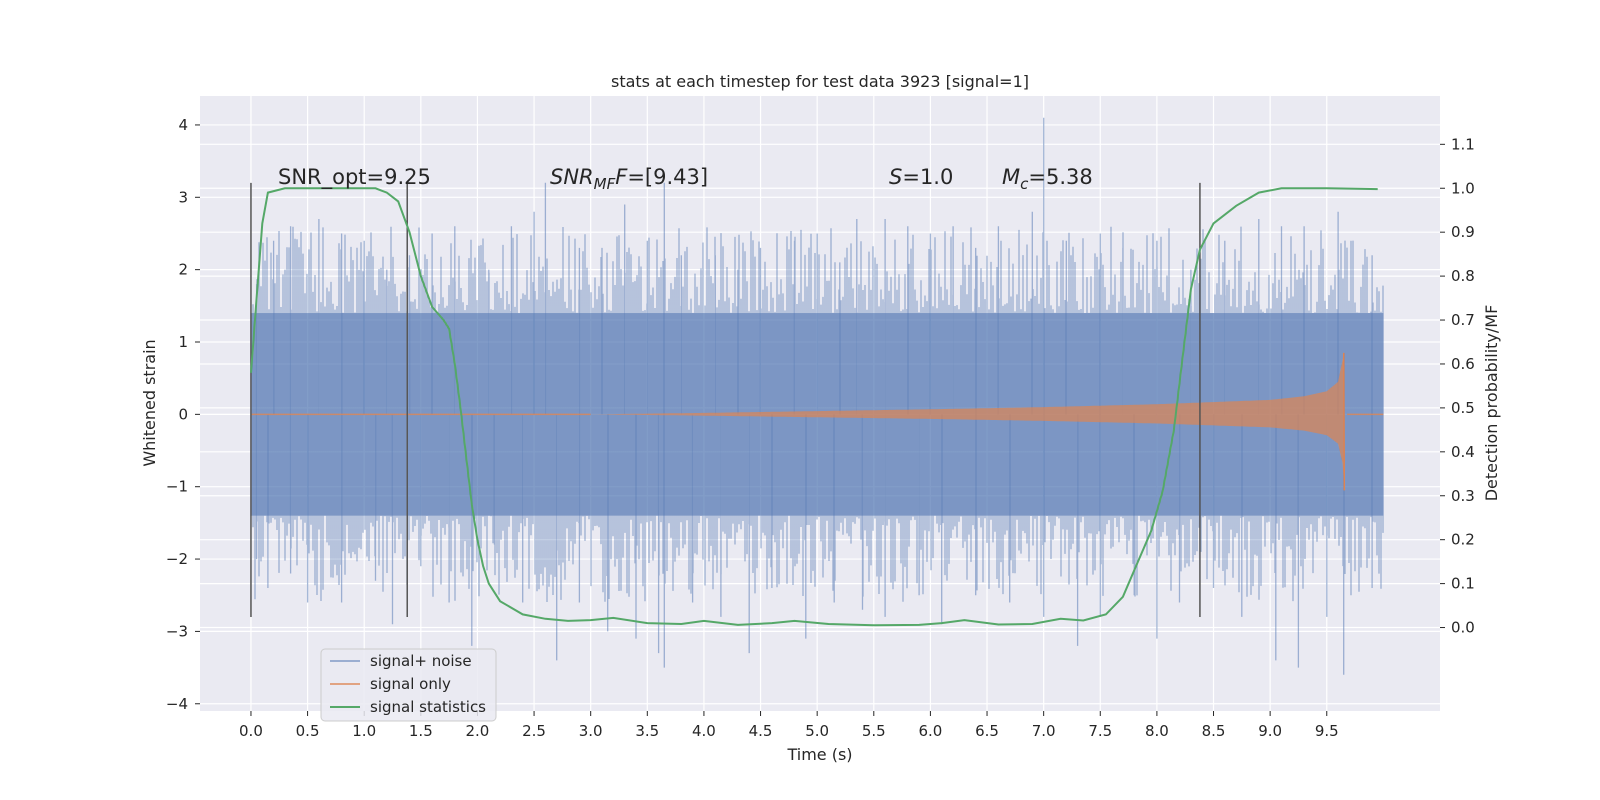 This screenshot has width=1600, height=800. I want to click on y2-tick-label: 0.6, so click(1463, 364).